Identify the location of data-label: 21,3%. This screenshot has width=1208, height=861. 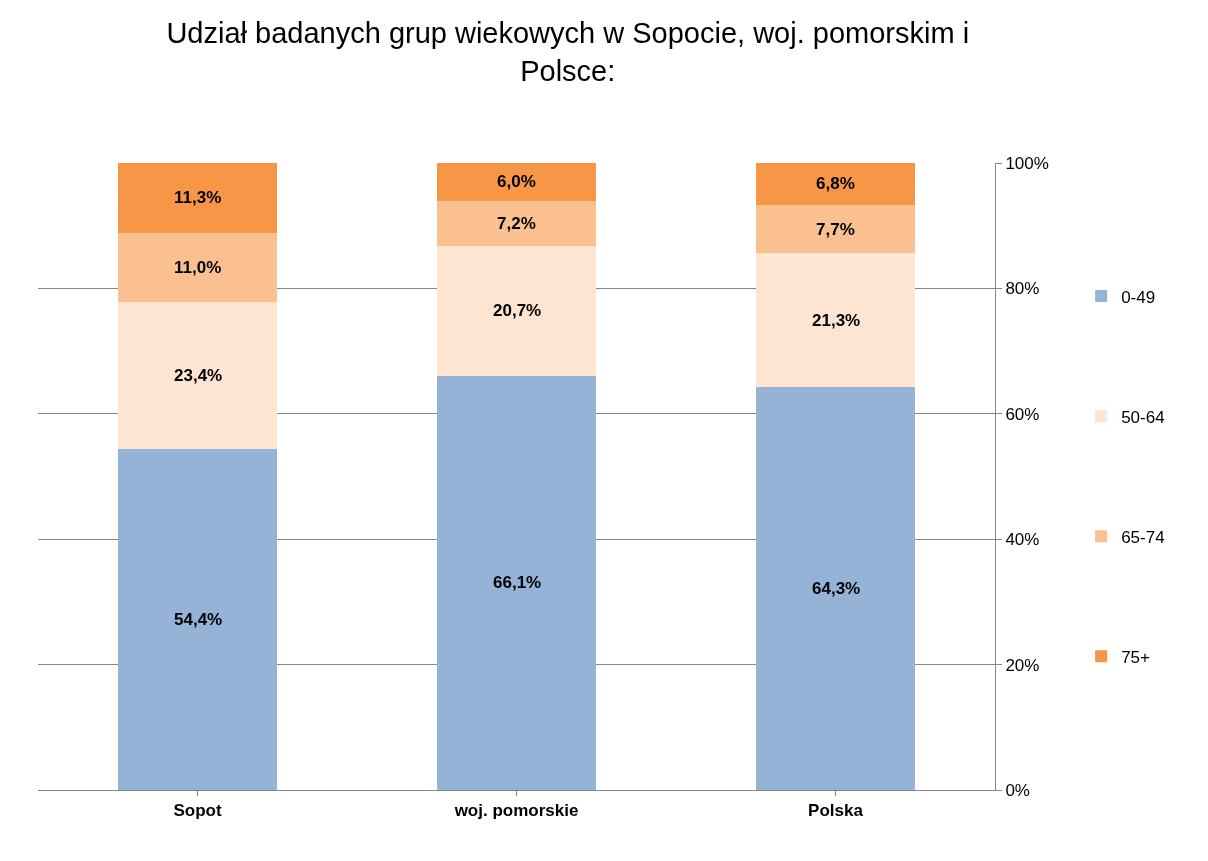
(836, 320).